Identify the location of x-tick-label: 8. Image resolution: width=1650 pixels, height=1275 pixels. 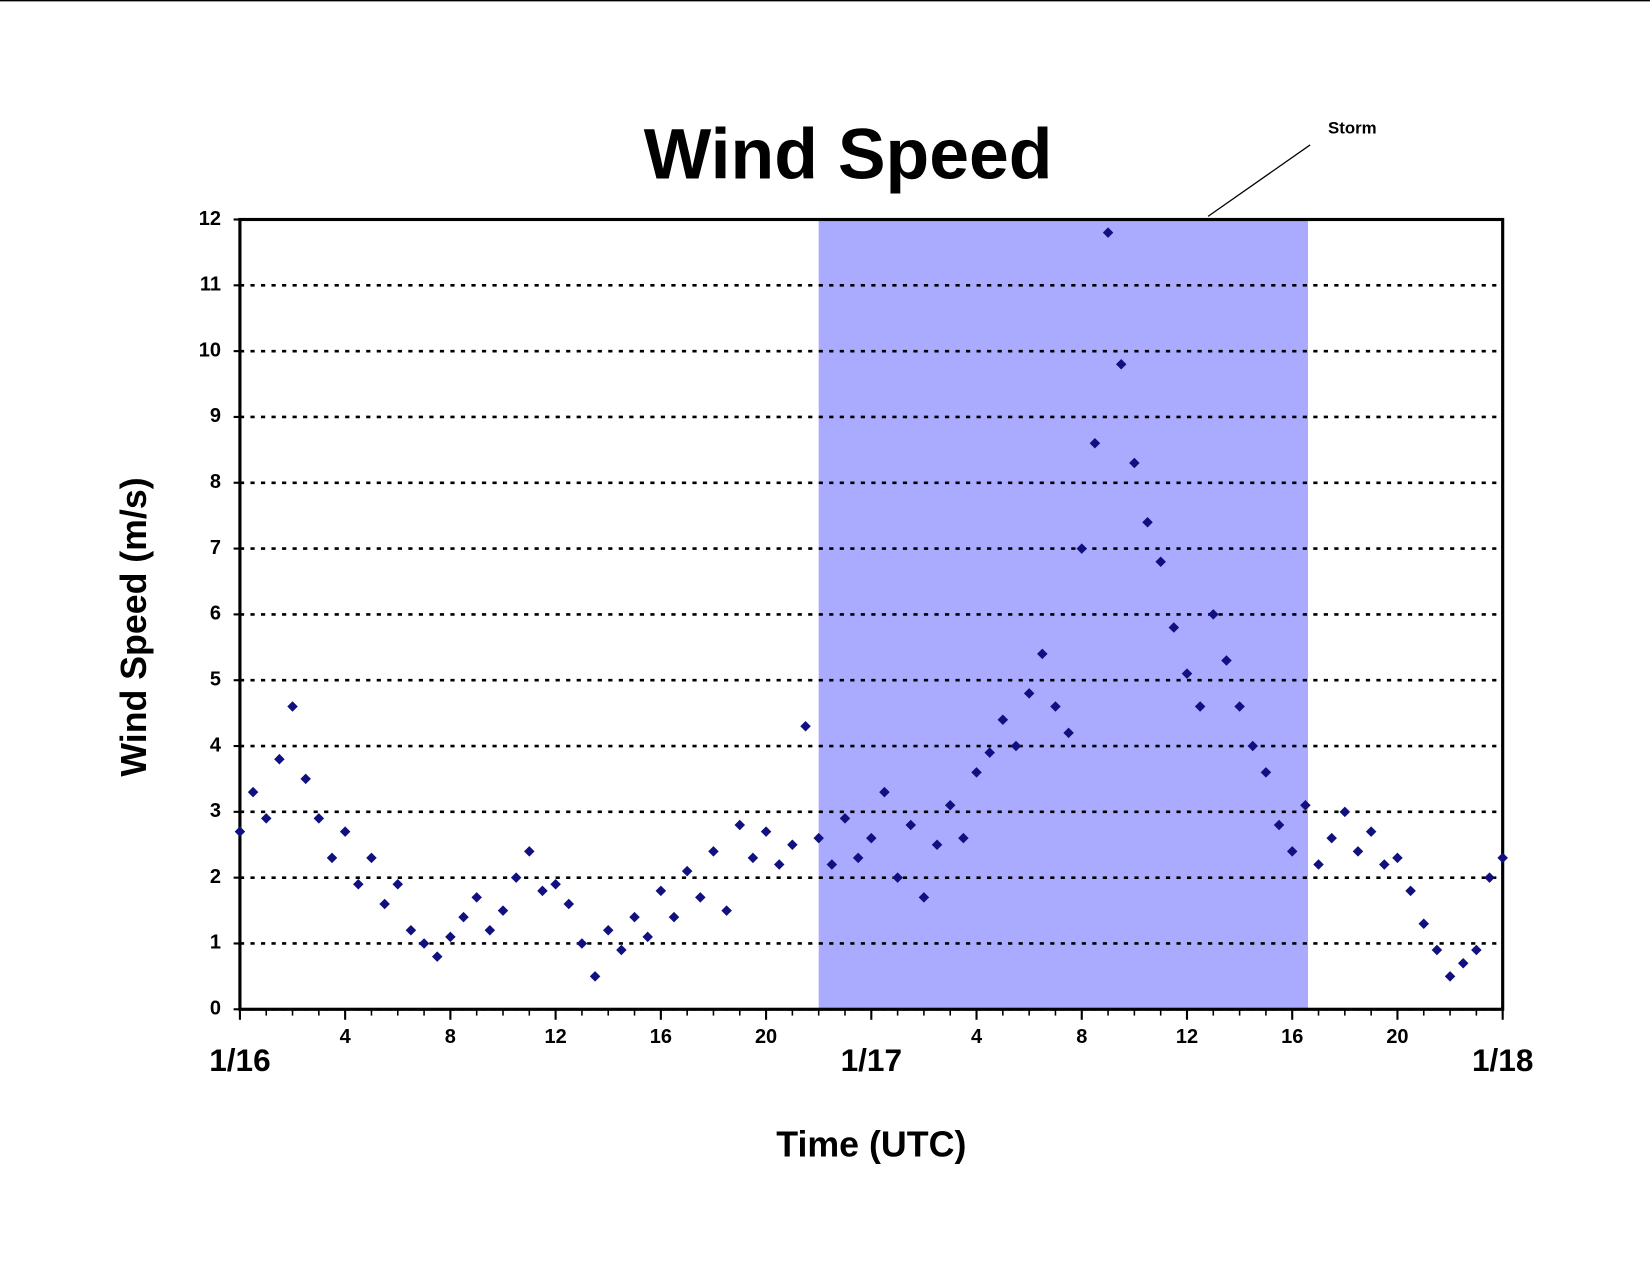
(450, 1037).